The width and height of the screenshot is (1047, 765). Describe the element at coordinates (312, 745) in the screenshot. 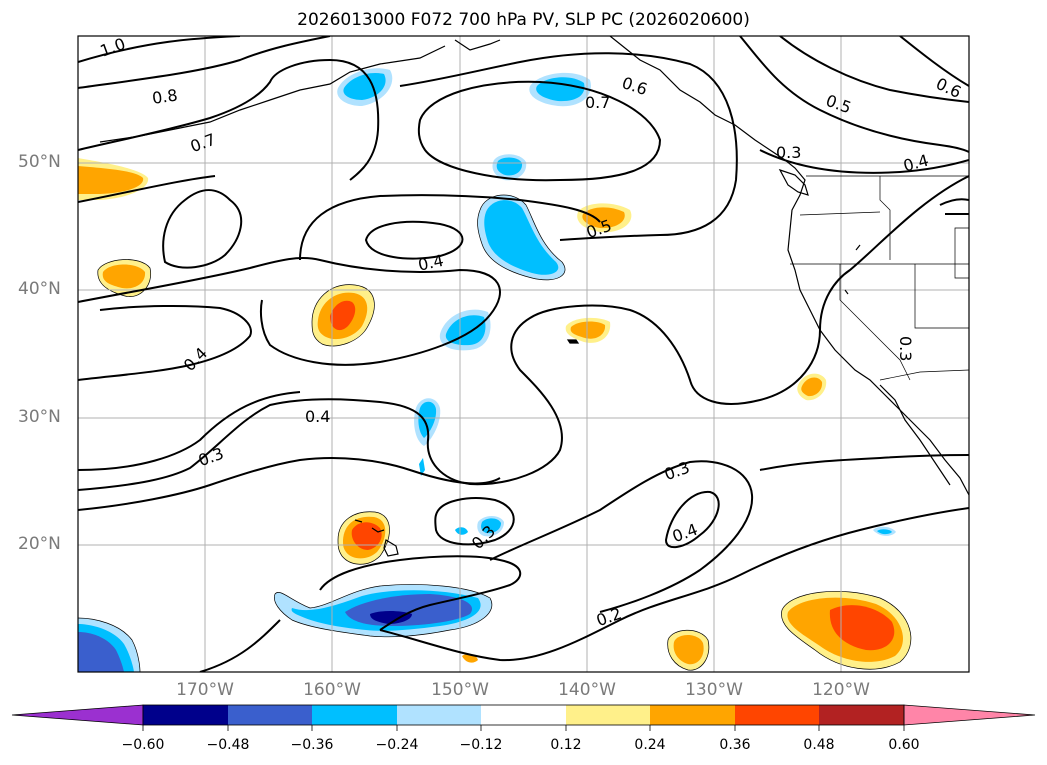

I see `colorbar-tick-label: −0.36` at that location.